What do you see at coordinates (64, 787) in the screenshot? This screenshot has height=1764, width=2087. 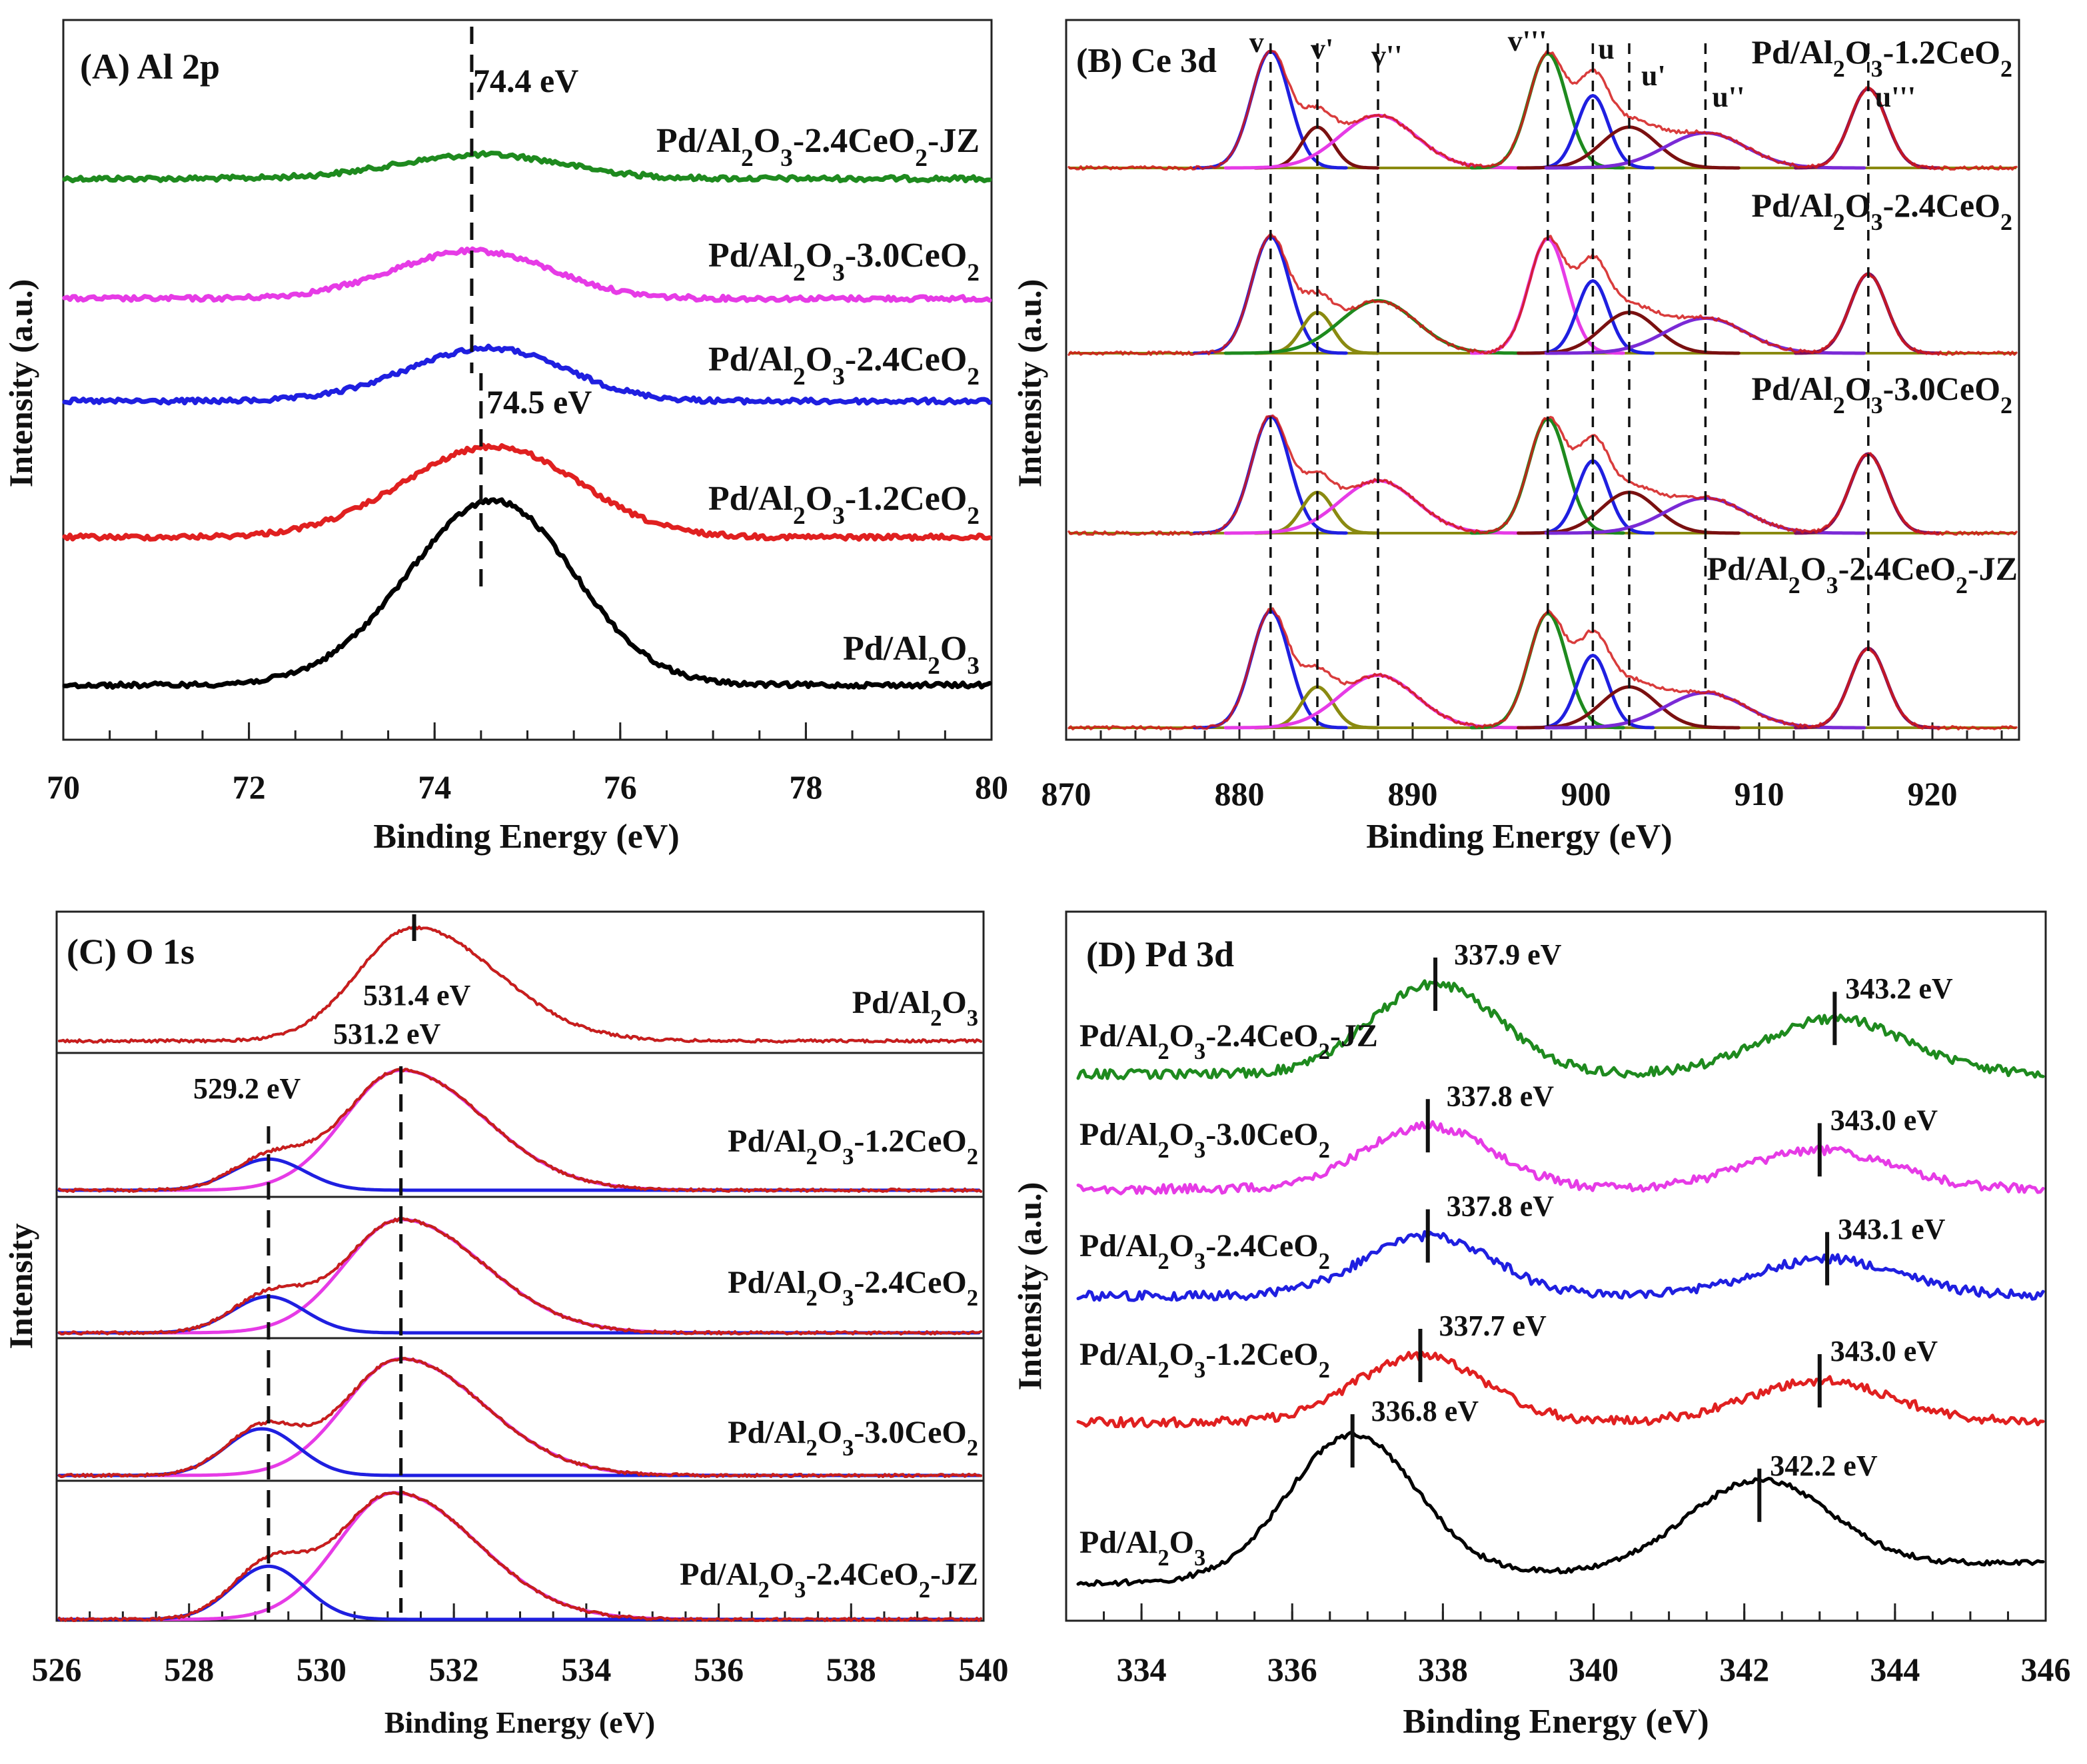 I see `panel-a-x-tick-label: 70` at bounding box center [64, 787].